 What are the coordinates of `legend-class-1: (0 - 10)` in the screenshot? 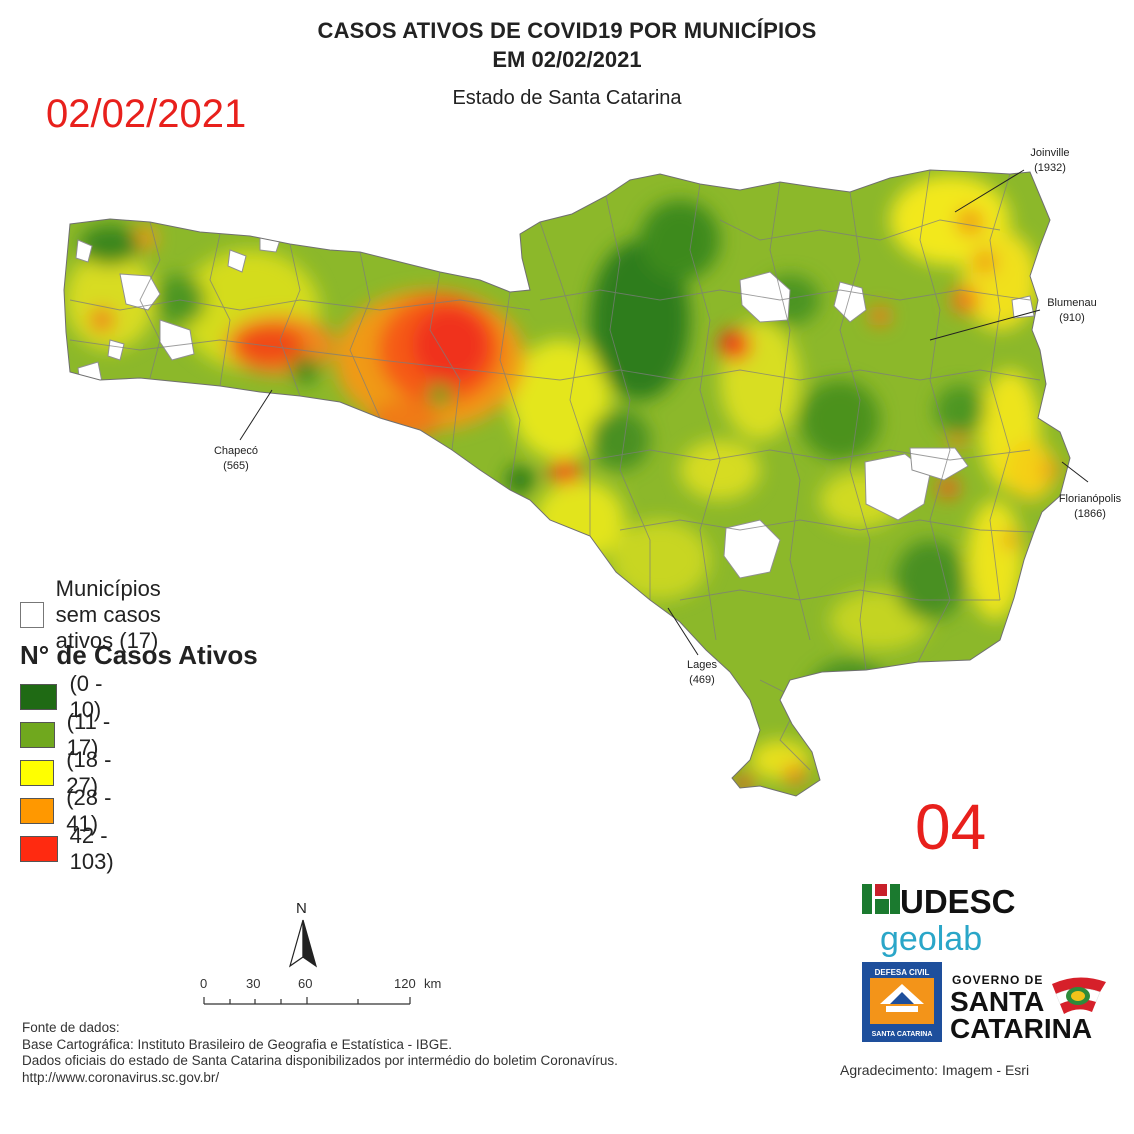 It's located at (69, 696).